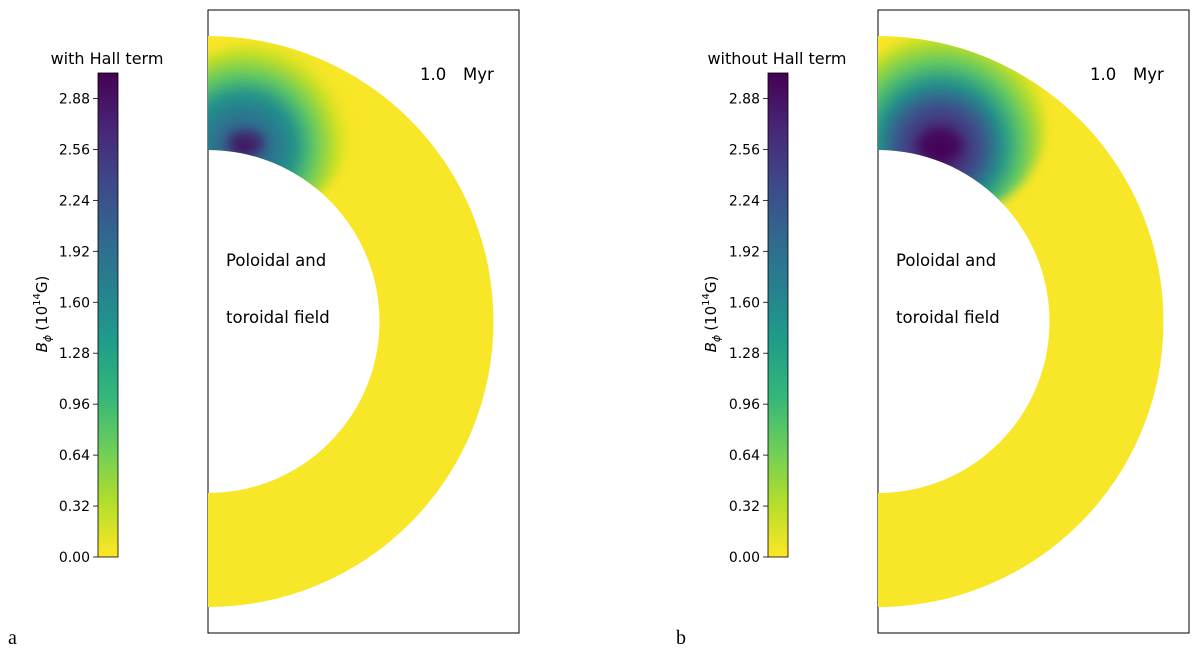 Image resolution: width=1200 pixels, height=657 pixels. Describe the element at coordinates (776, 58) in the screenshot. I see `colorbar-title: without Hall term` at that location.